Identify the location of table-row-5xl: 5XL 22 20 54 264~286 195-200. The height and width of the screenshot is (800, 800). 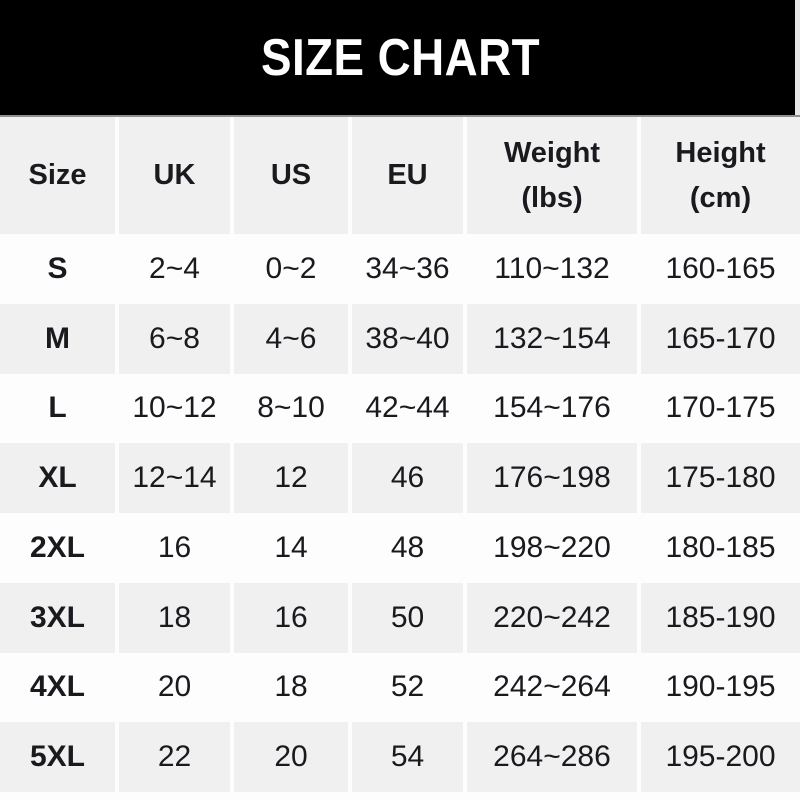
(400, 757).